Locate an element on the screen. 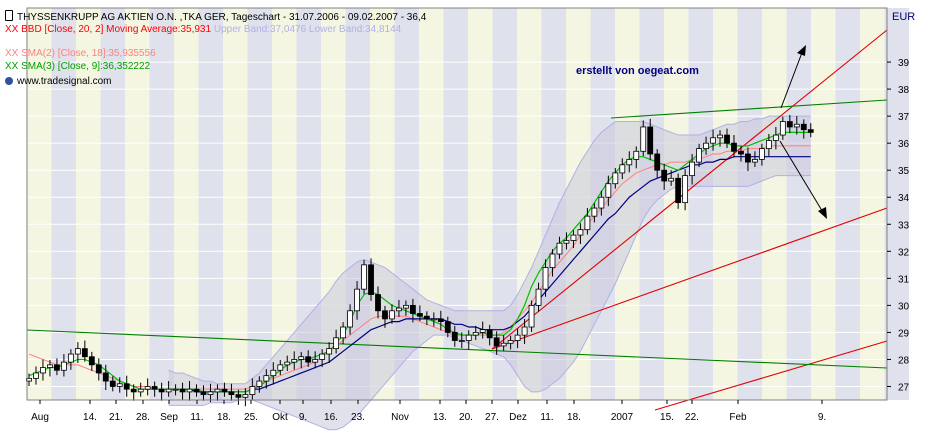 The width and height of the screenshot is (947, 439). y-tick-label: 34 is located at coordinates (904, 198).